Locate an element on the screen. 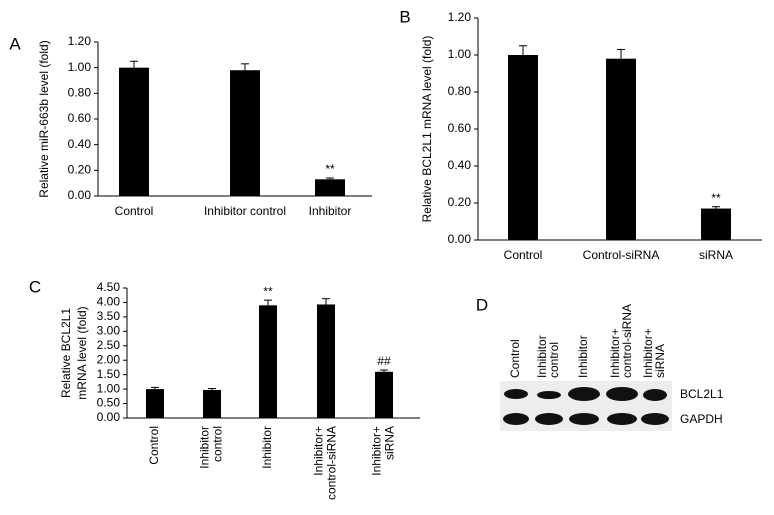  lane-label: Inhibitorcontrol is located at coordinates (548, 356).